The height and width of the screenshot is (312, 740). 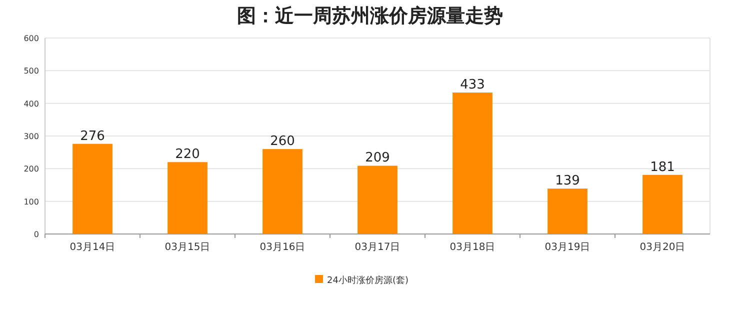 I want to click on y-tick-label: 500, so click(x=31, y=71).